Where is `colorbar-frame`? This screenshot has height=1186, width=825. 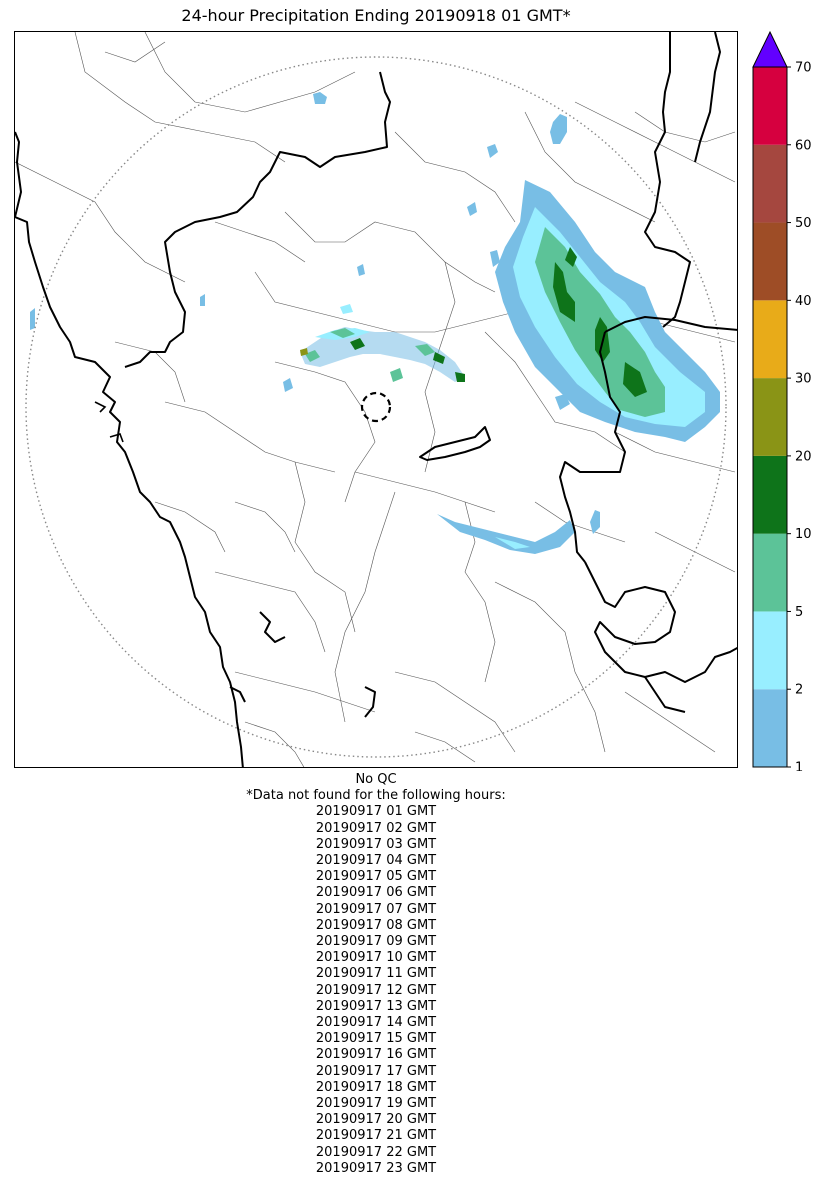
colorbar-frame is located at coordinates (770, 417).